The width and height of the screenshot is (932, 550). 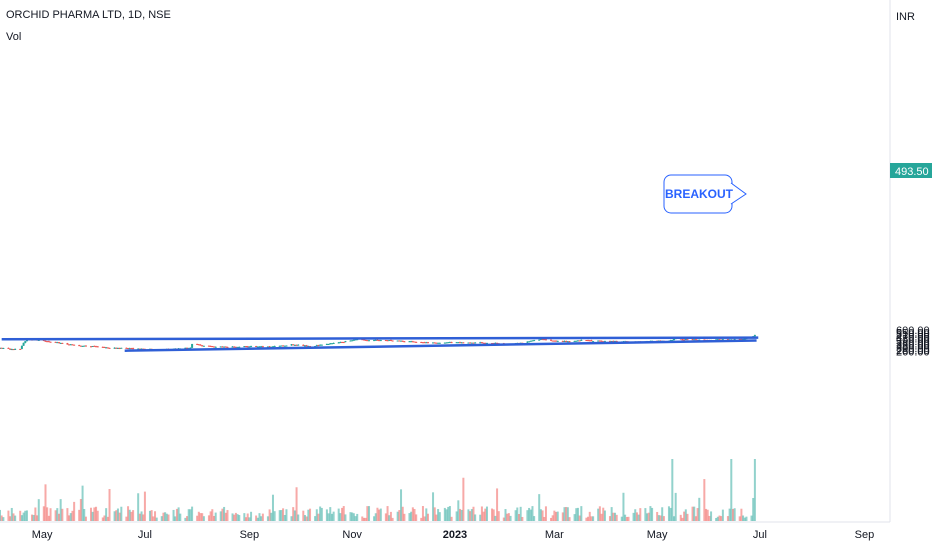 What do you see at coordinates (352, 535) in the screenshot?
I see `time-tick-label: Nov` at bounding box center [352, 535].